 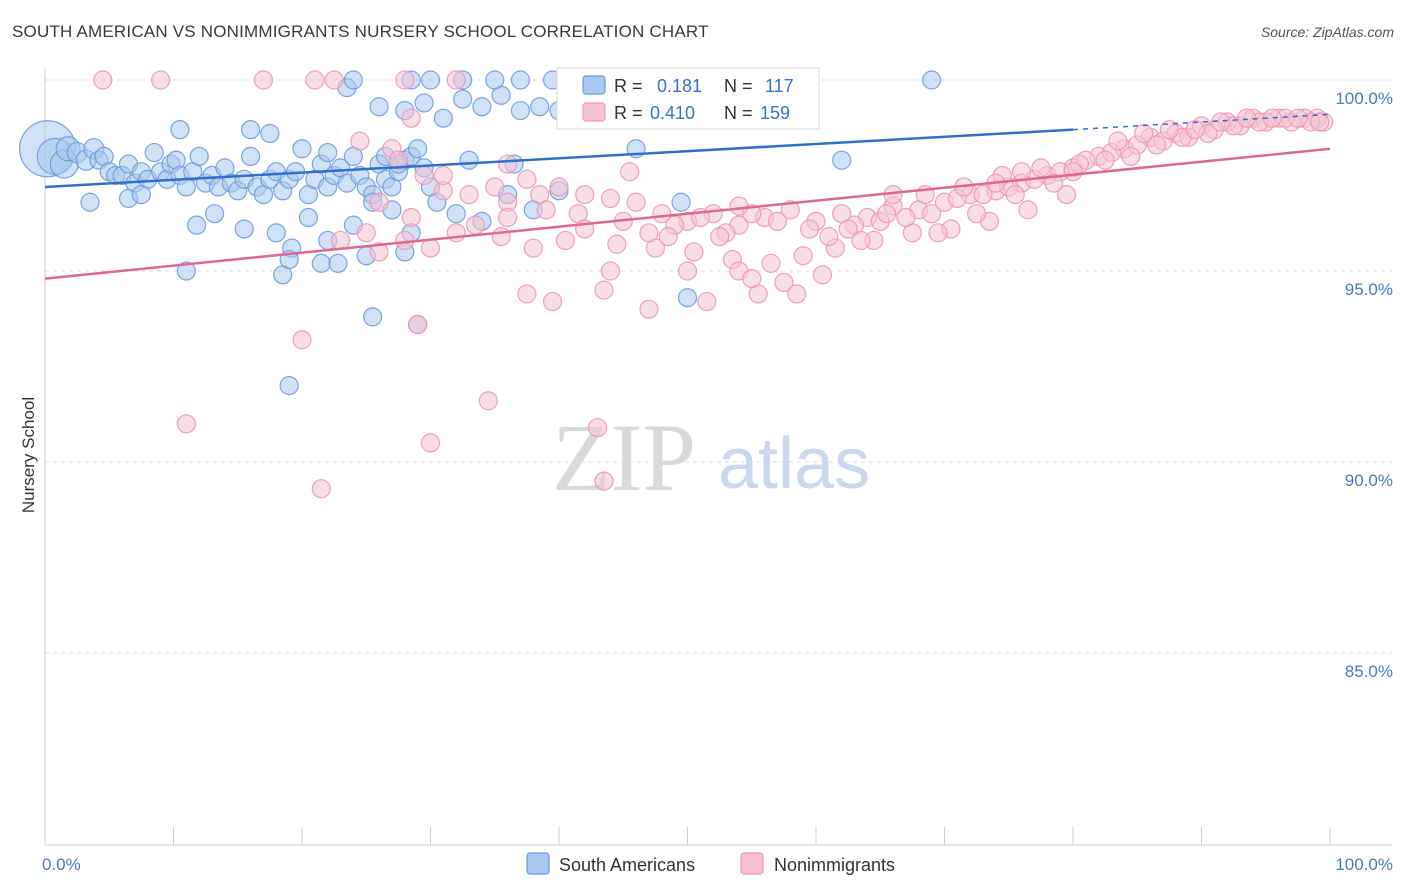 What do you see at coordinates (687, 213) in the screenshot?
I see `trend-line-nonimmigrants` at bounding box center [687, 213].